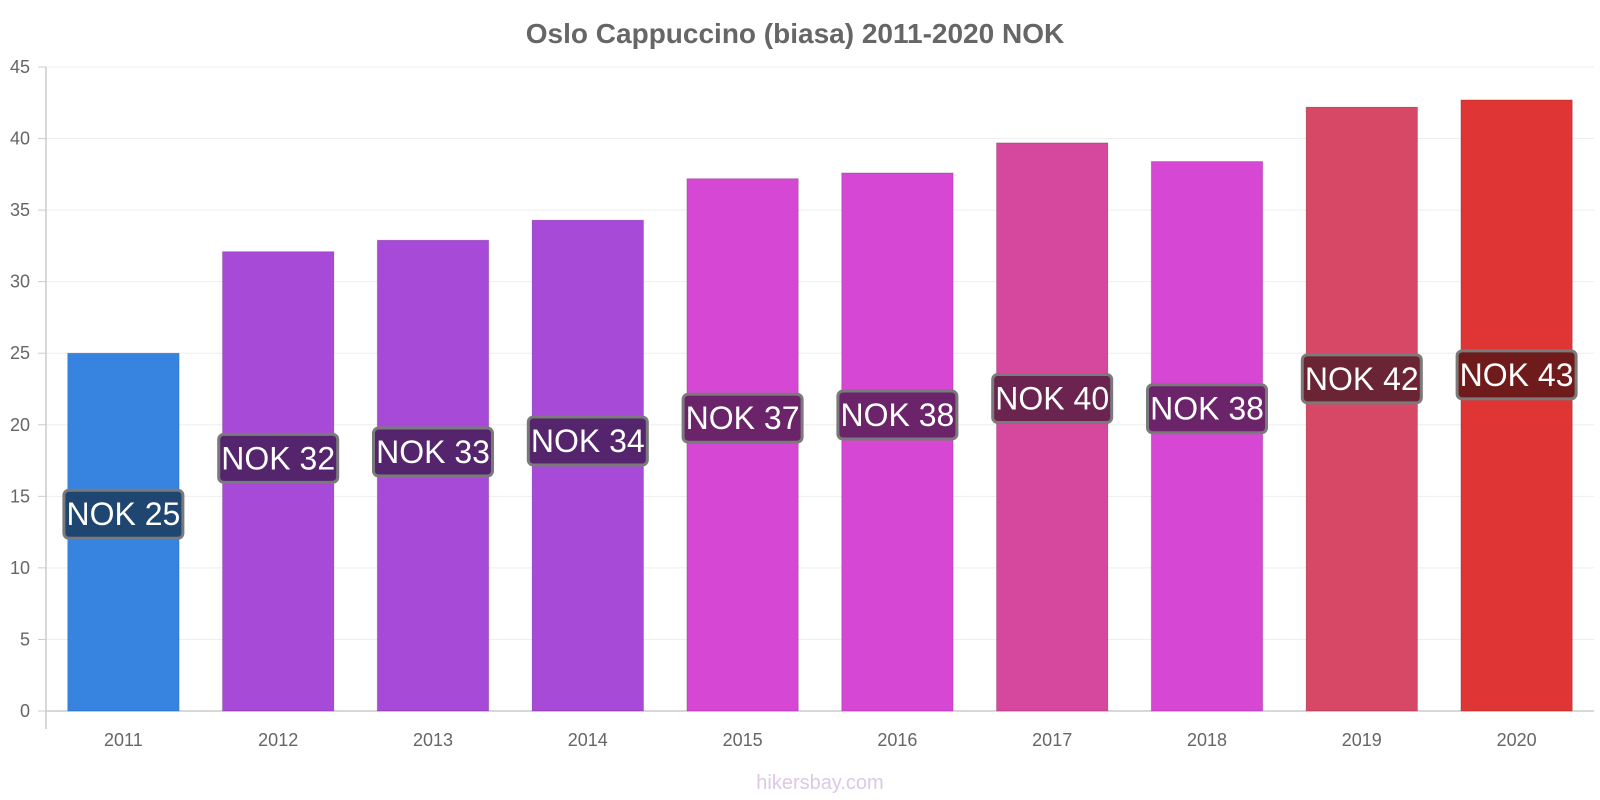  I want to click on data-label: NOK 42, so click(1362, 379).